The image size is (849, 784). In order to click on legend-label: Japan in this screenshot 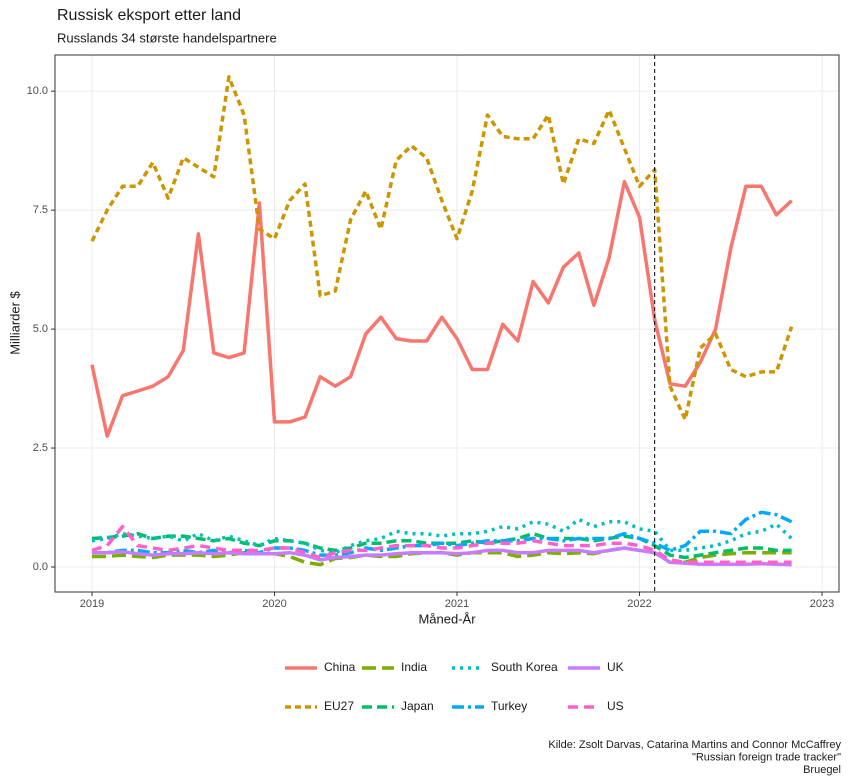, I will do `click(417, 706)`.